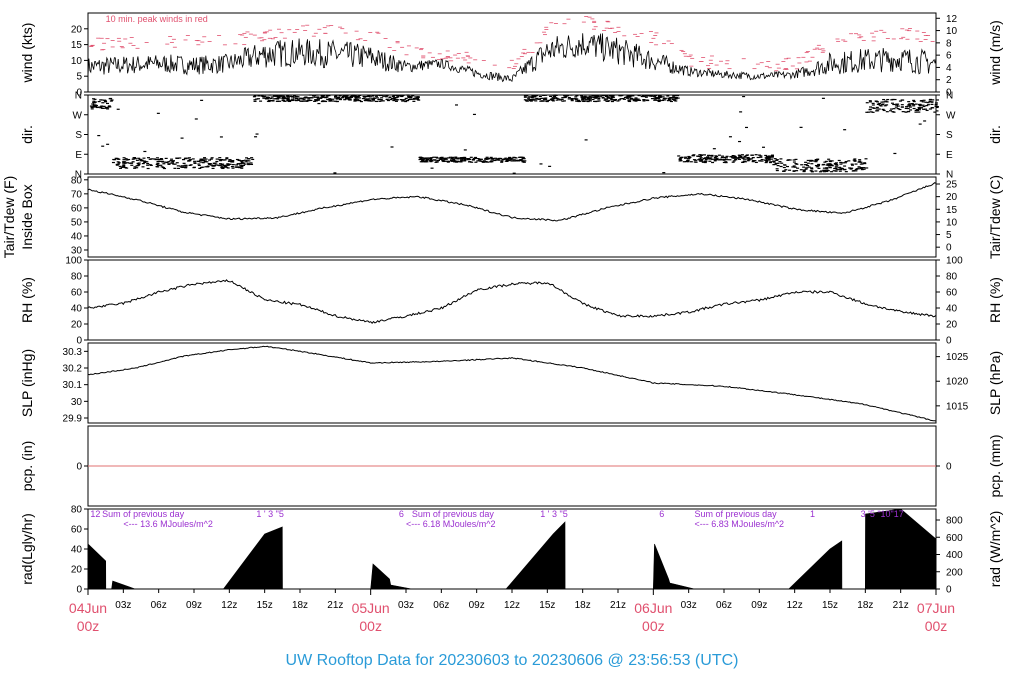  I want to click on ytick-label-left: 5, so click(79, 77).